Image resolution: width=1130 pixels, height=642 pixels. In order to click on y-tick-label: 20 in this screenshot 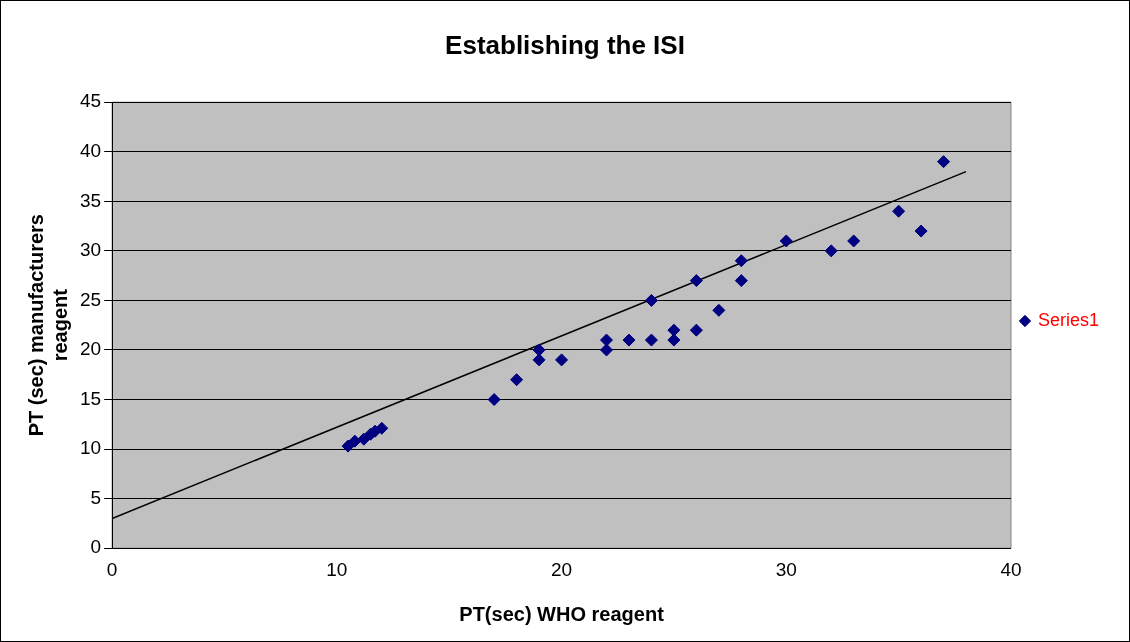, I will do `click(90, 349)`.